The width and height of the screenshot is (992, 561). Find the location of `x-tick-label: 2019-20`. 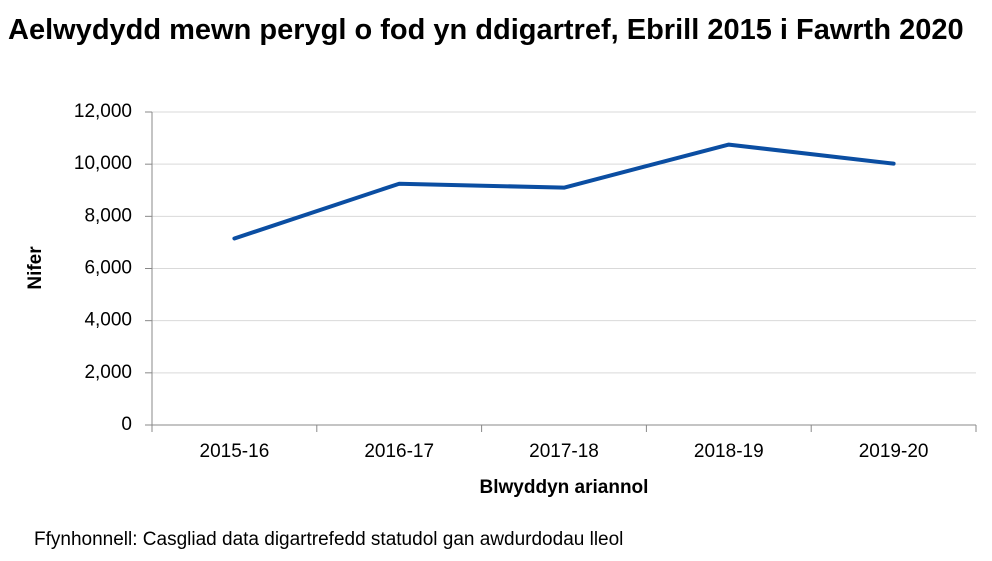

x-tick-label: 2019-20 is located at coordinates (894, 451).